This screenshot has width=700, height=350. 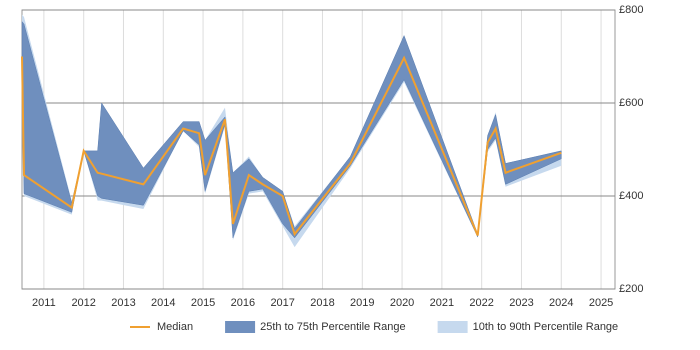 I want to click on y-tick-label: £600, so click(x=631, y=103).